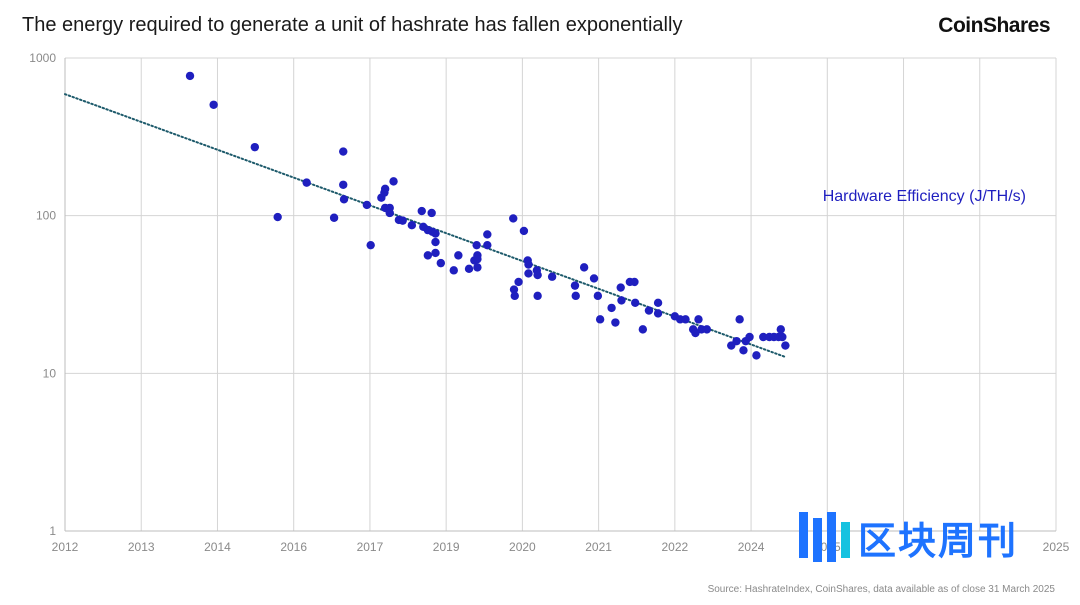 Image resolution: width=1080 pixels, height=605 pixels. What do you see at coordinates (52, 531) in the screenshot?
I see `y-tick-label: 1` at bounding box center [52, 531].